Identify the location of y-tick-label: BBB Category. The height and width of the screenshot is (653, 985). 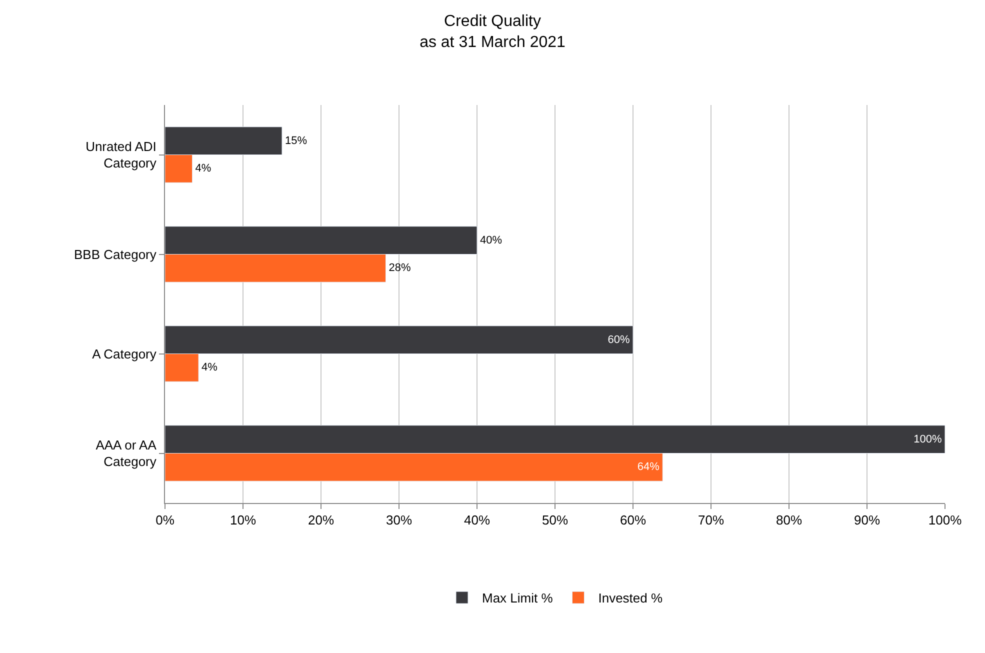
(115, 254).